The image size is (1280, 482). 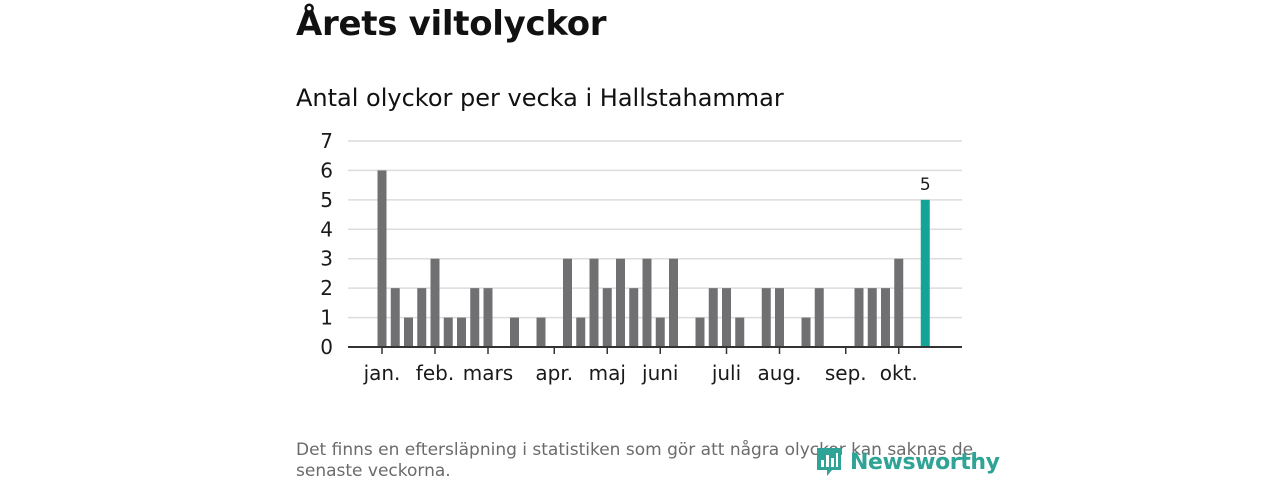 What do you see at coordinates (780, 373) in the screenshot?
I see `x-tick-label: aug.` at bounding box center [780, 373].